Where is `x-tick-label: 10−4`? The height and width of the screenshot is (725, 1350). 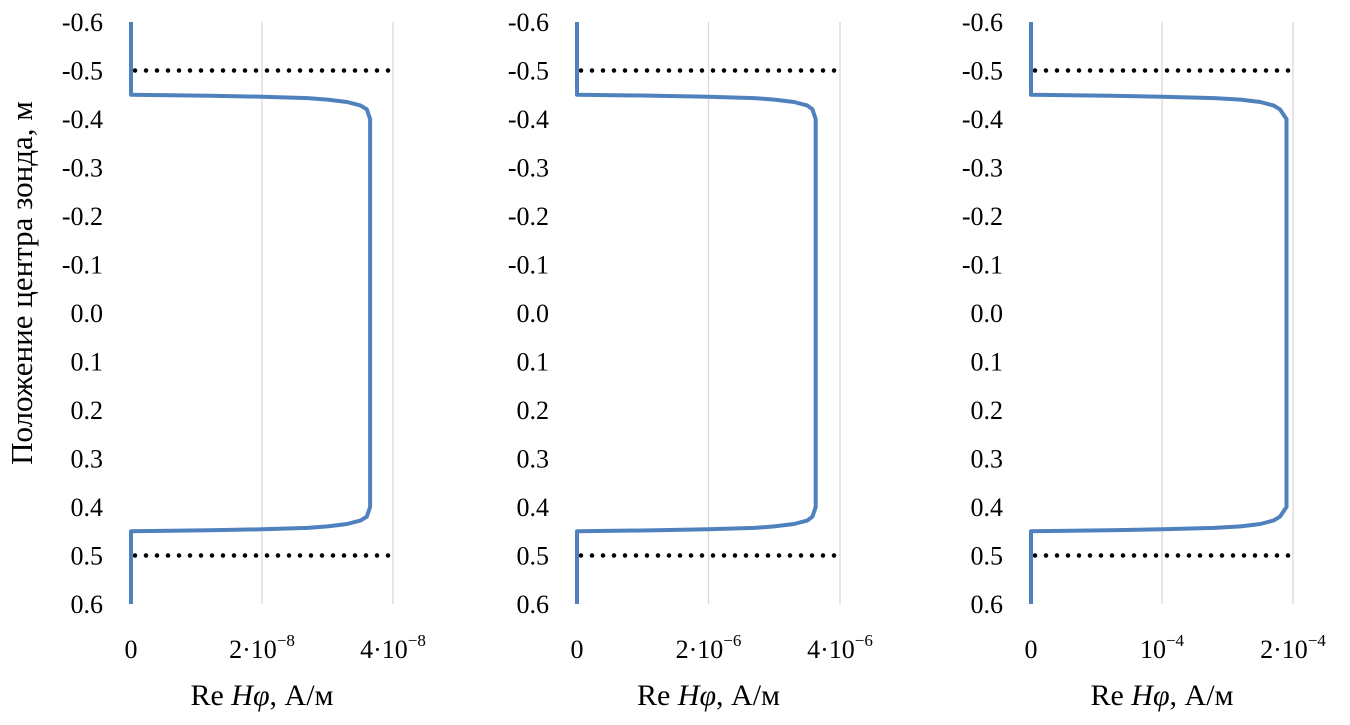 x-tick-label: 10−4 is located at coordinates (1162, 647).